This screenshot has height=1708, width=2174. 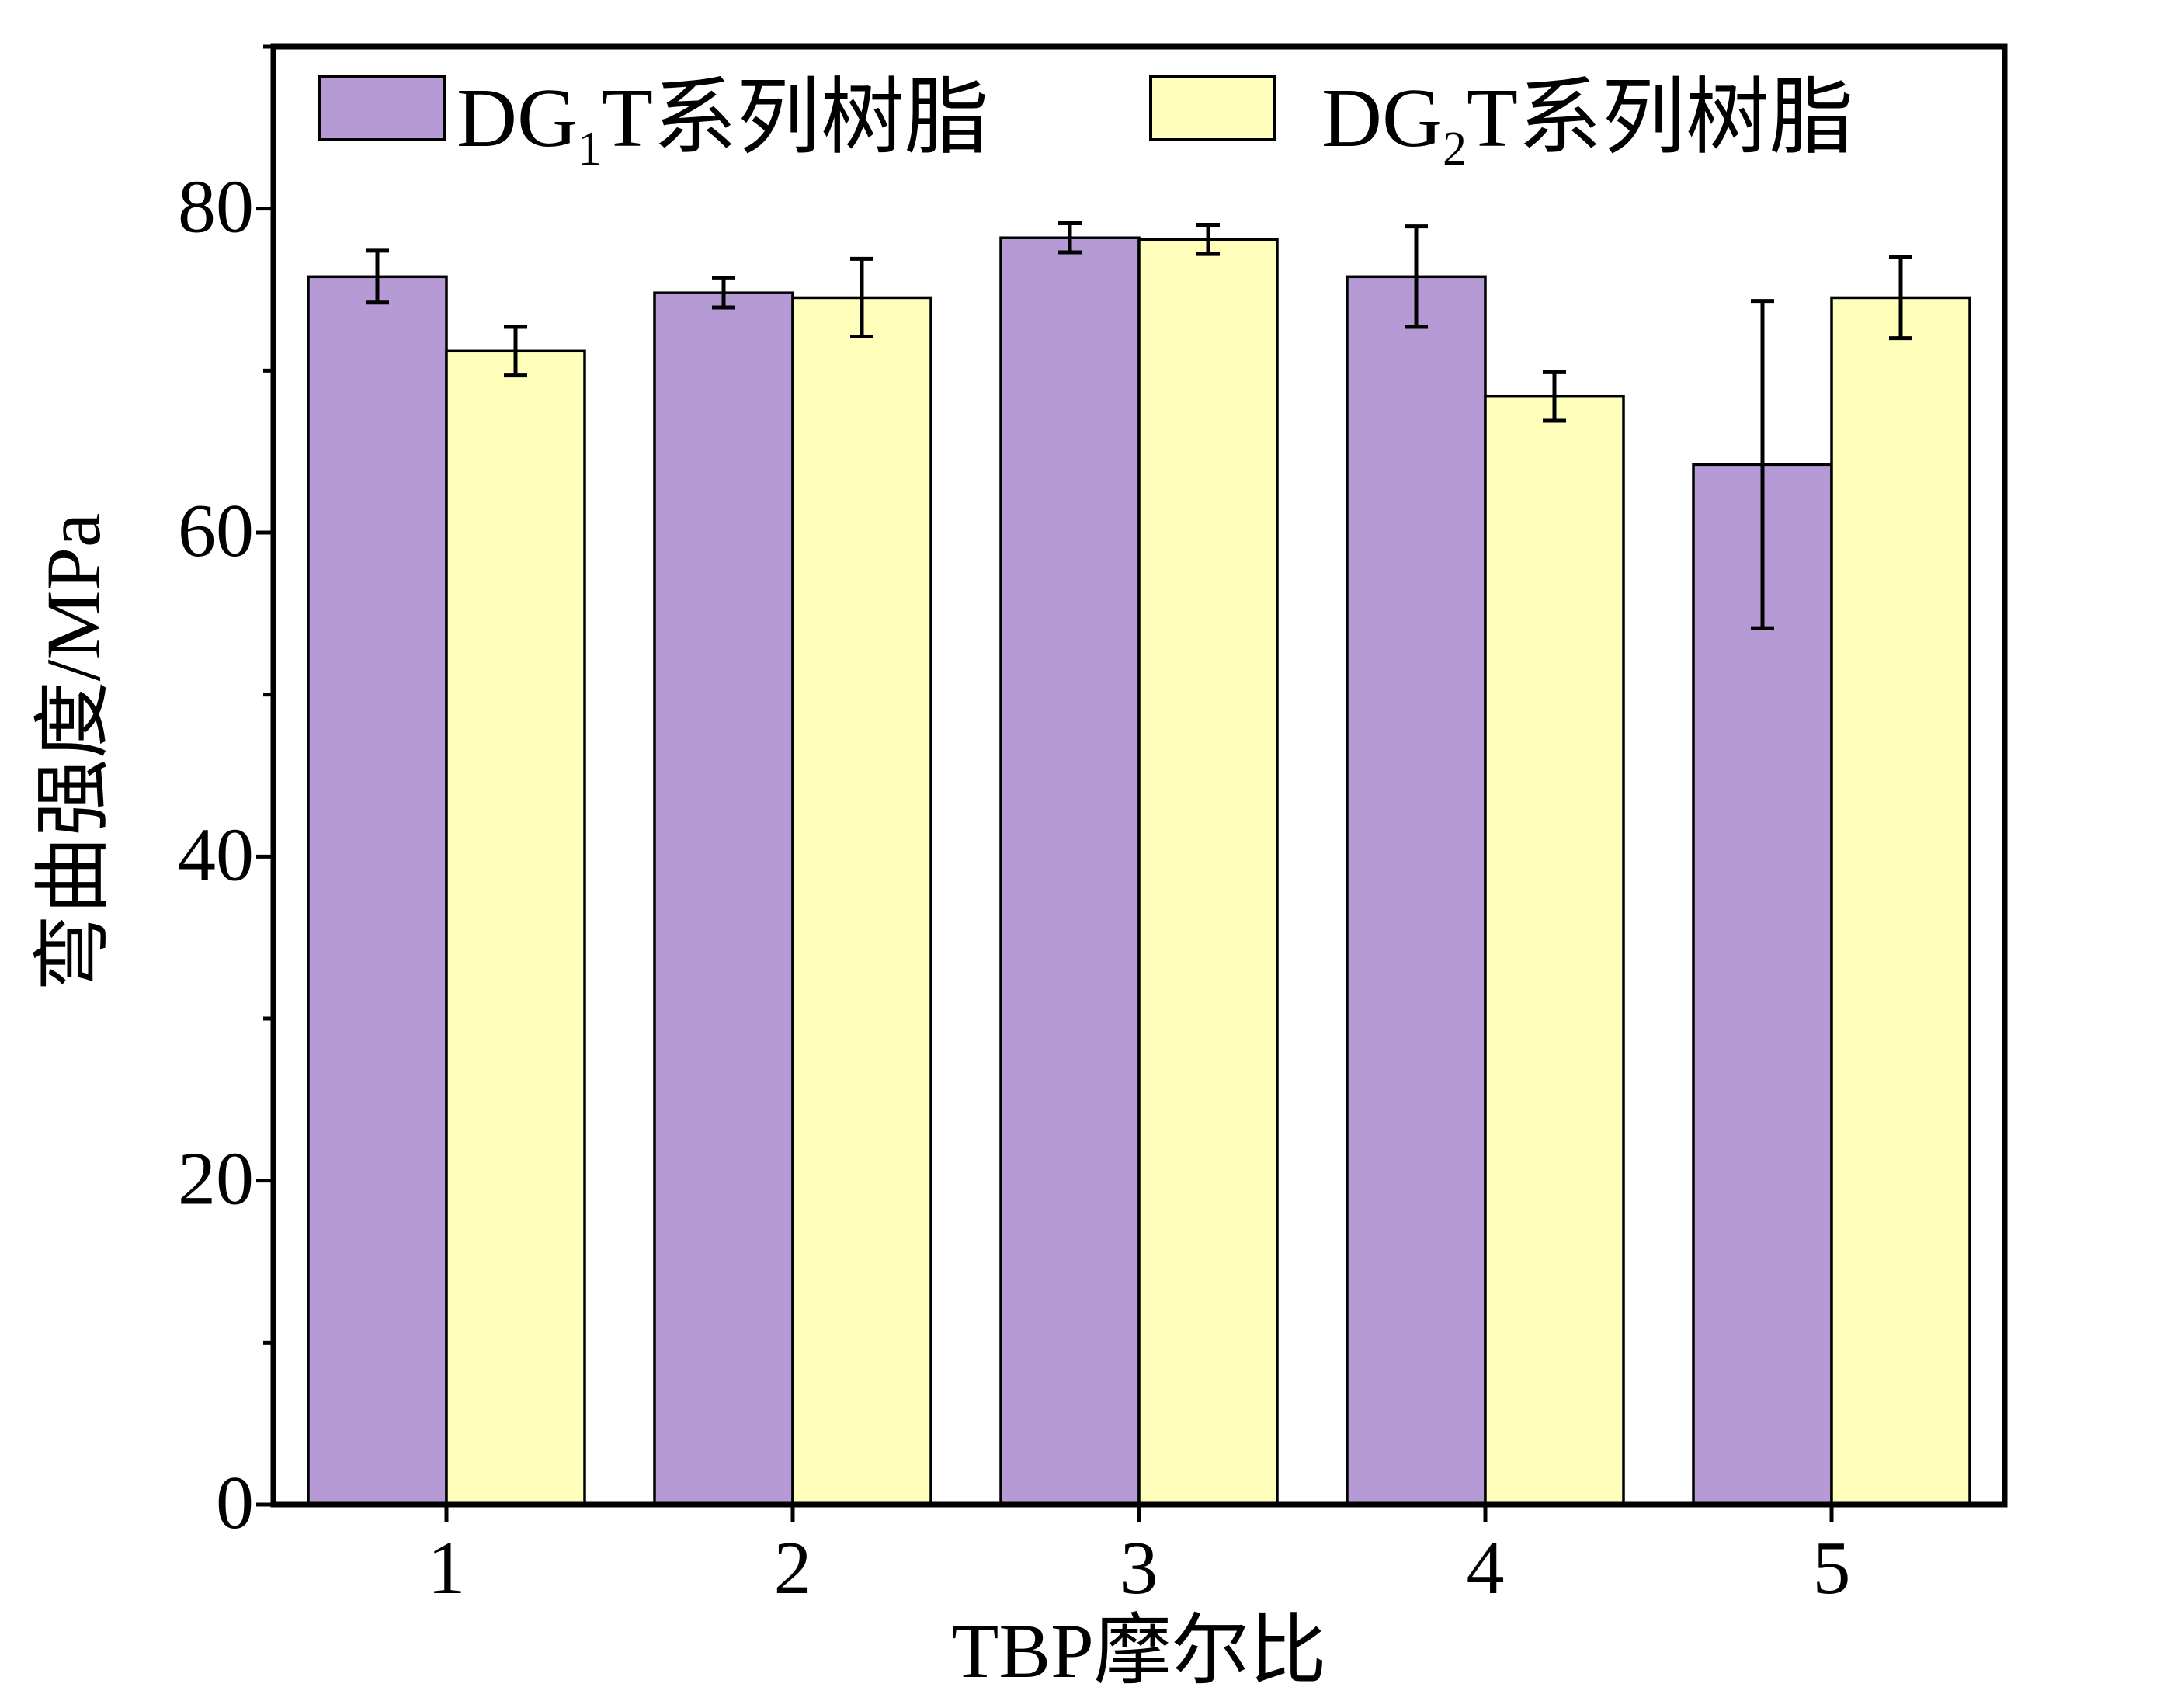 I want to click on bar-series1-cat1, so click(x=378, y=891).